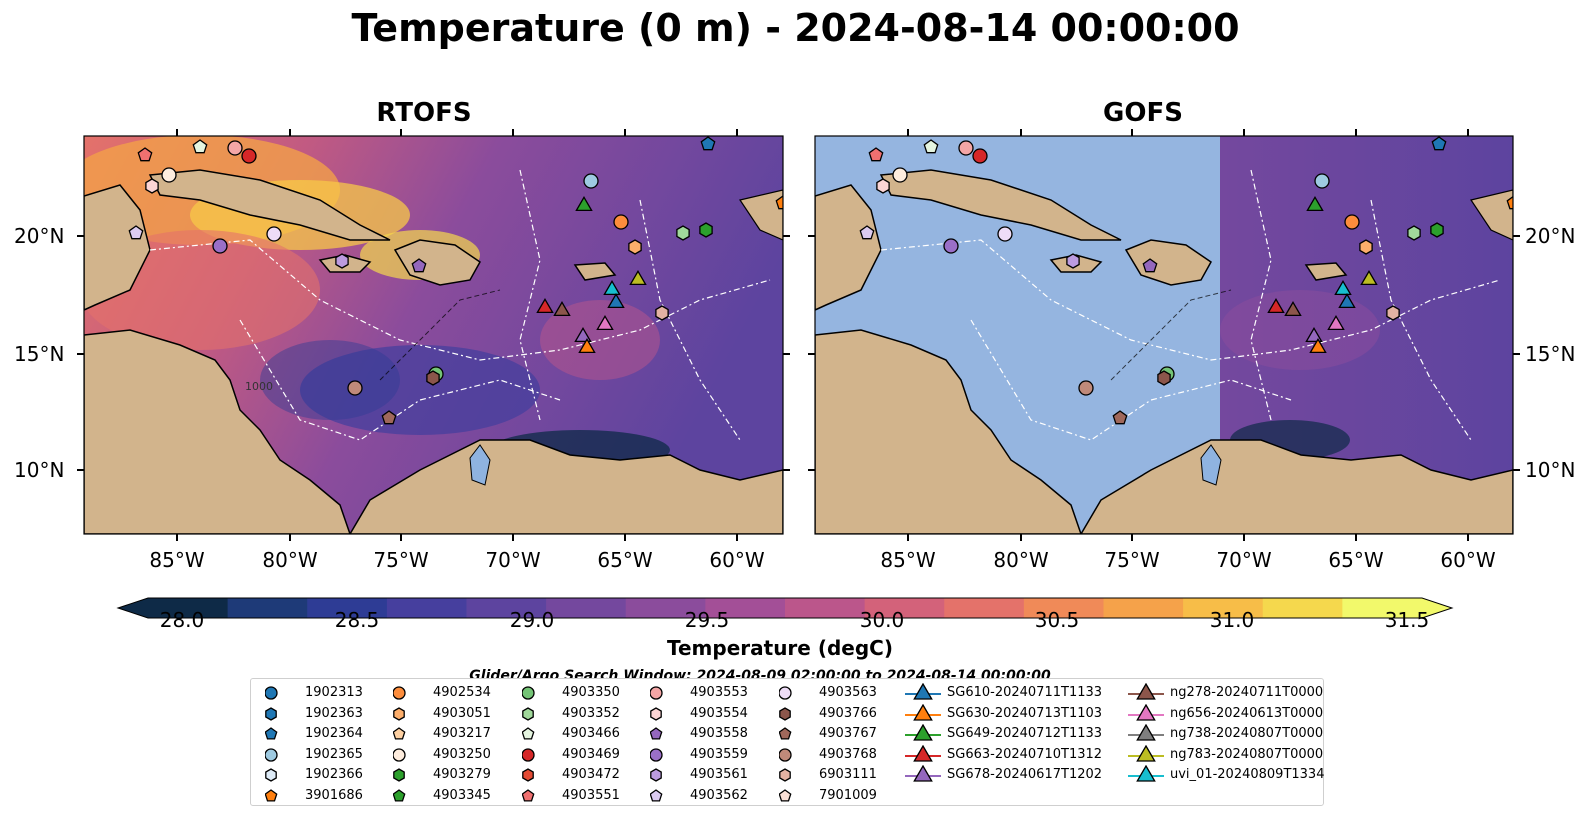  Describe the element at coordinates (908, 560) in the screenshot. I see `lon-label-gofs-85w: 85°W` at that location.